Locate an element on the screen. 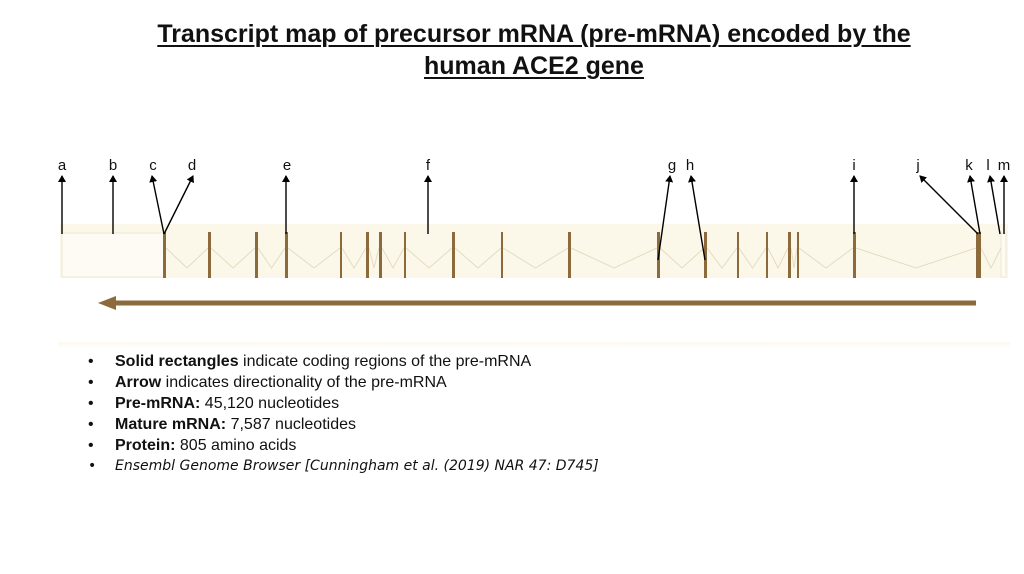  direction-arrow is located at coordinates (537, 303).